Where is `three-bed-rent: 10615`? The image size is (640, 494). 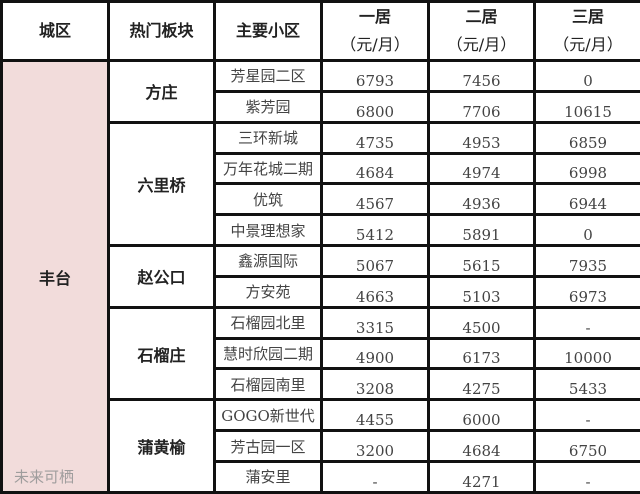
three-bed-rent: 10615 is located at coordinates (586, 106).